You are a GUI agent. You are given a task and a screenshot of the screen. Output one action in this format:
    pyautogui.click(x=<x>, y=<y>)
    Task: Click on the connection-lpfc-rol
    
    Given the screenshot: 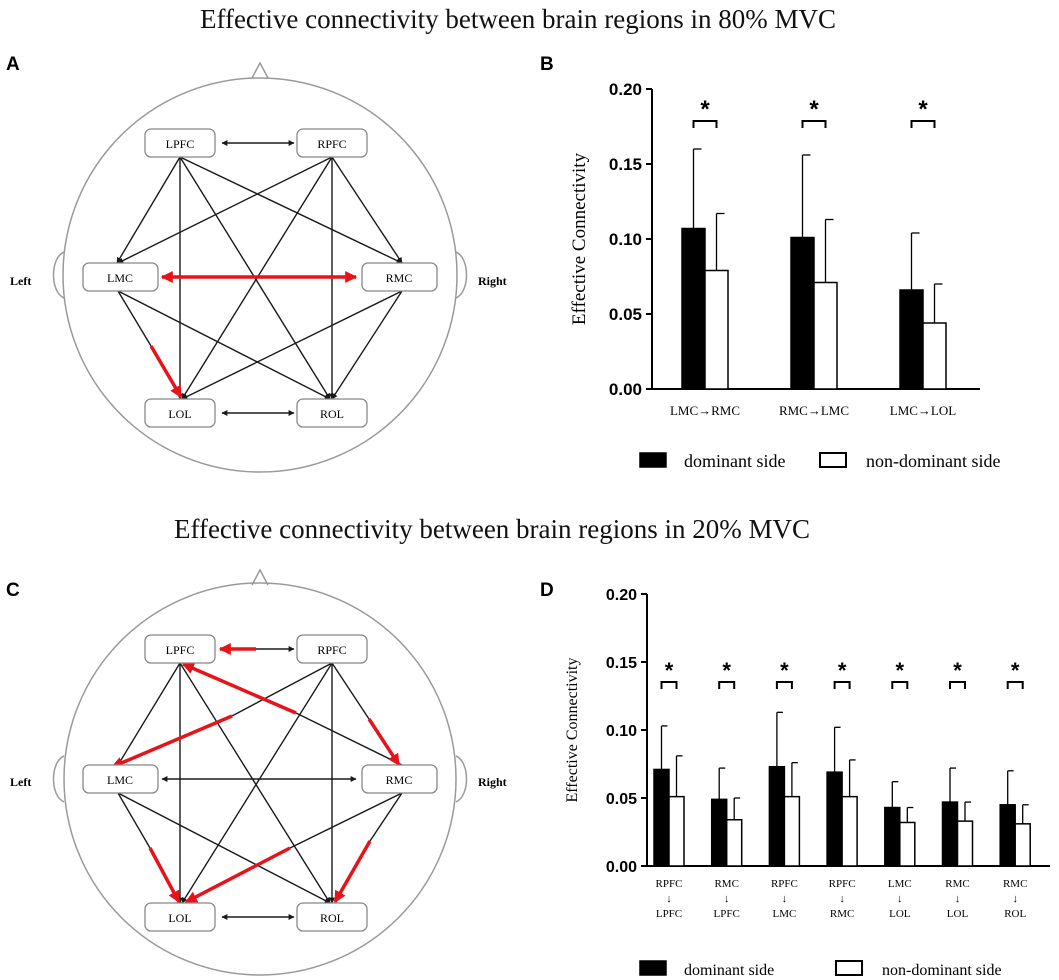 What is the action you would take?
    pyautogui.click(x=255, y=783)
    